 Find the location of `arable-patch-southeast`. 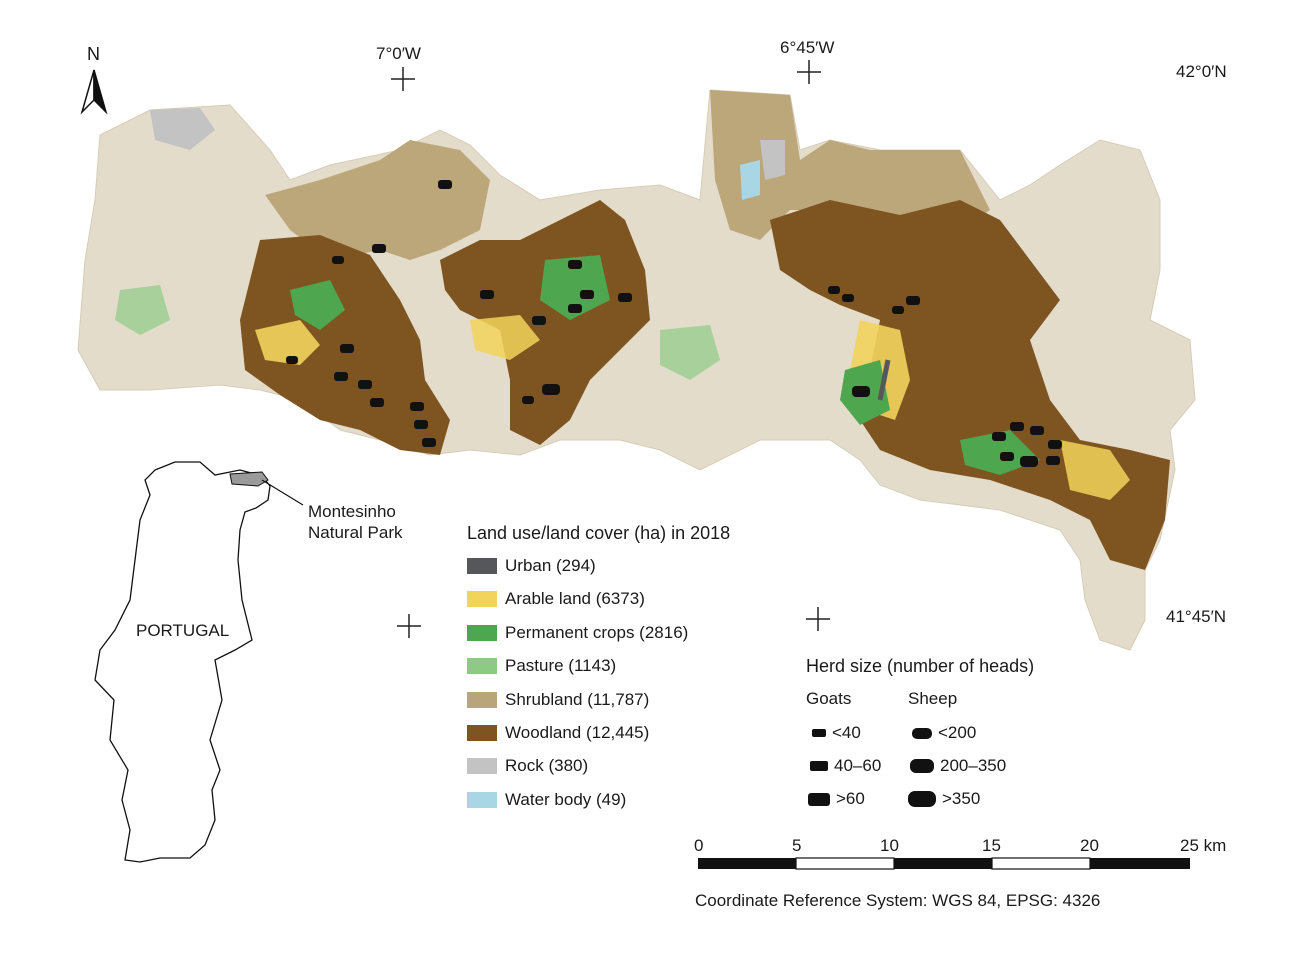

arable-patch-southeast is located at coordinates (1095, 470).